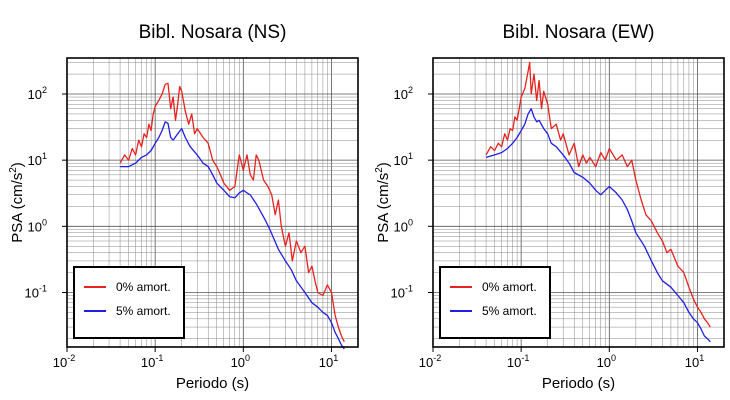 This screenshot has height=400, width=730. Describe the element at coordinates (213, 32) in the screenshot. I see `chart-title: Bibl. Nosara (NS)` at that location.